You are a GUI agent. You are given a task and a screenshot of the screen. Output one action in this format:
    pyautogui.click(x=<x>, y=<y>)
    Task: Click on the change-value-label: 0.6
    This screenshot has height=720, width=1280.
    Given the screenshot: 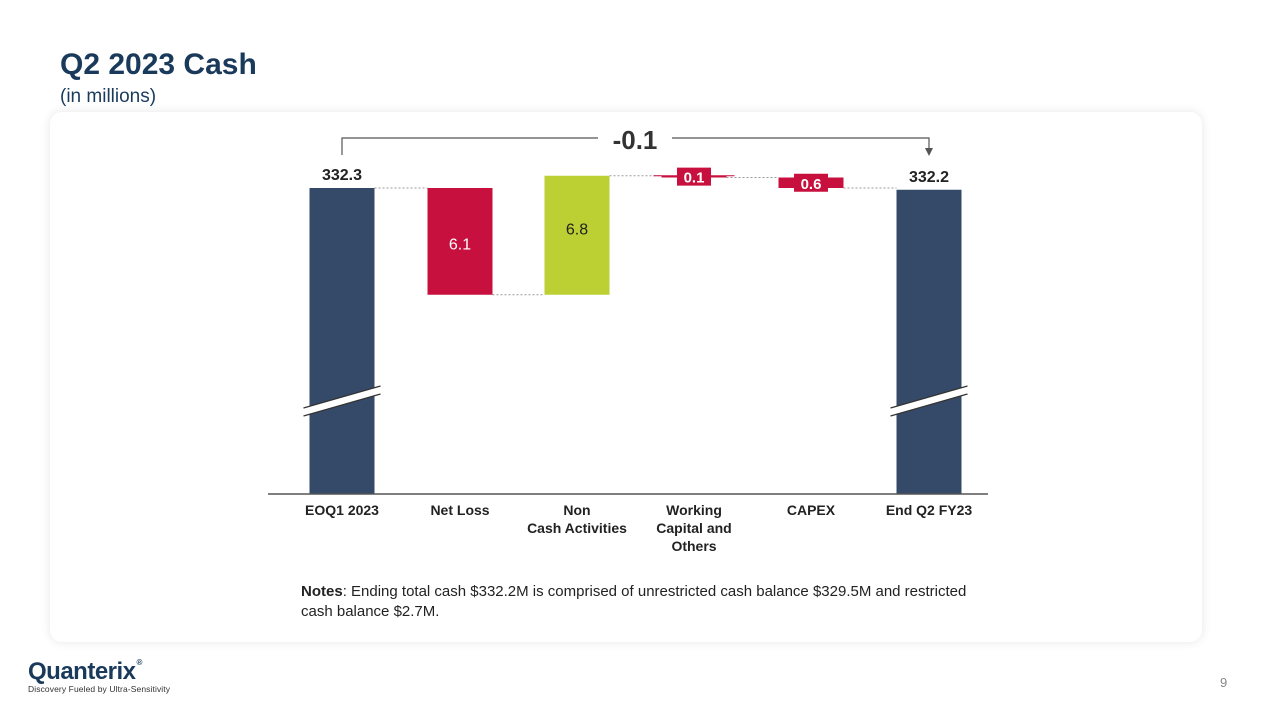 What is the action you would take?
    pyautogui.click(x=811, y=184)
    